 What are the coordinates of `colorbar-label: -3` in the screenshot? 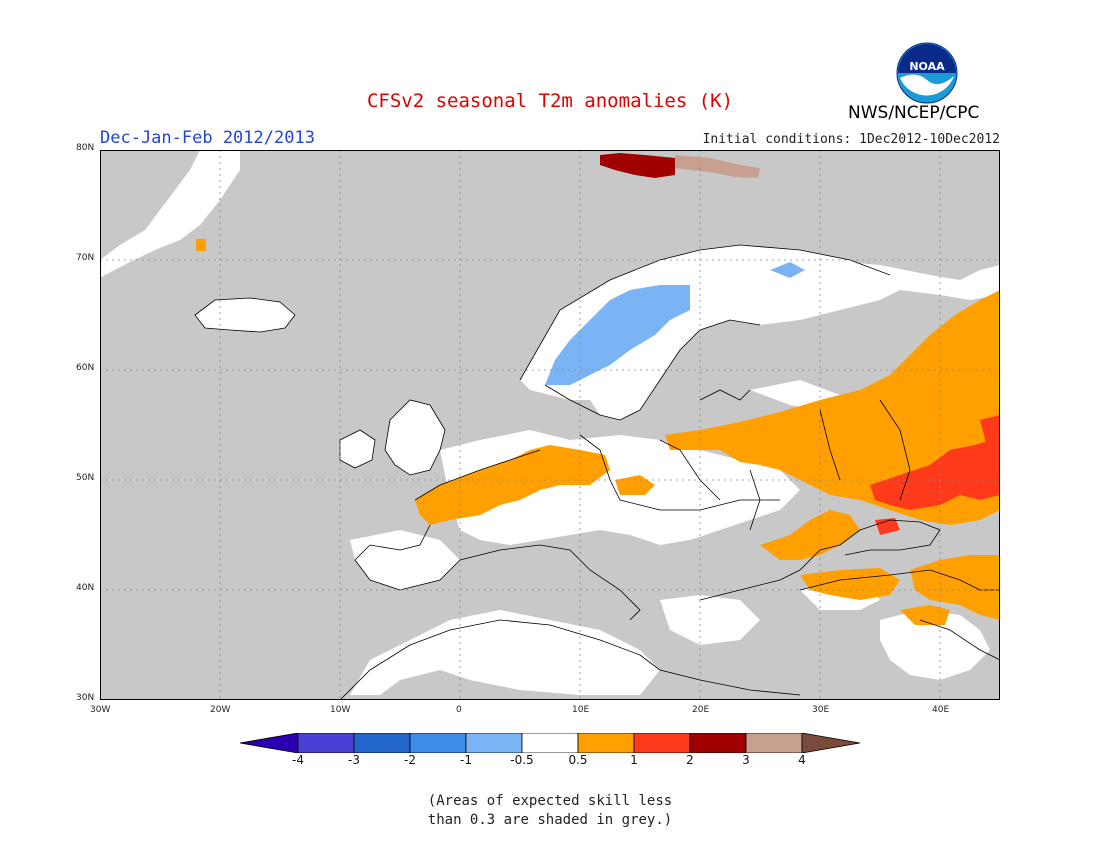 It's located at (354, 760).